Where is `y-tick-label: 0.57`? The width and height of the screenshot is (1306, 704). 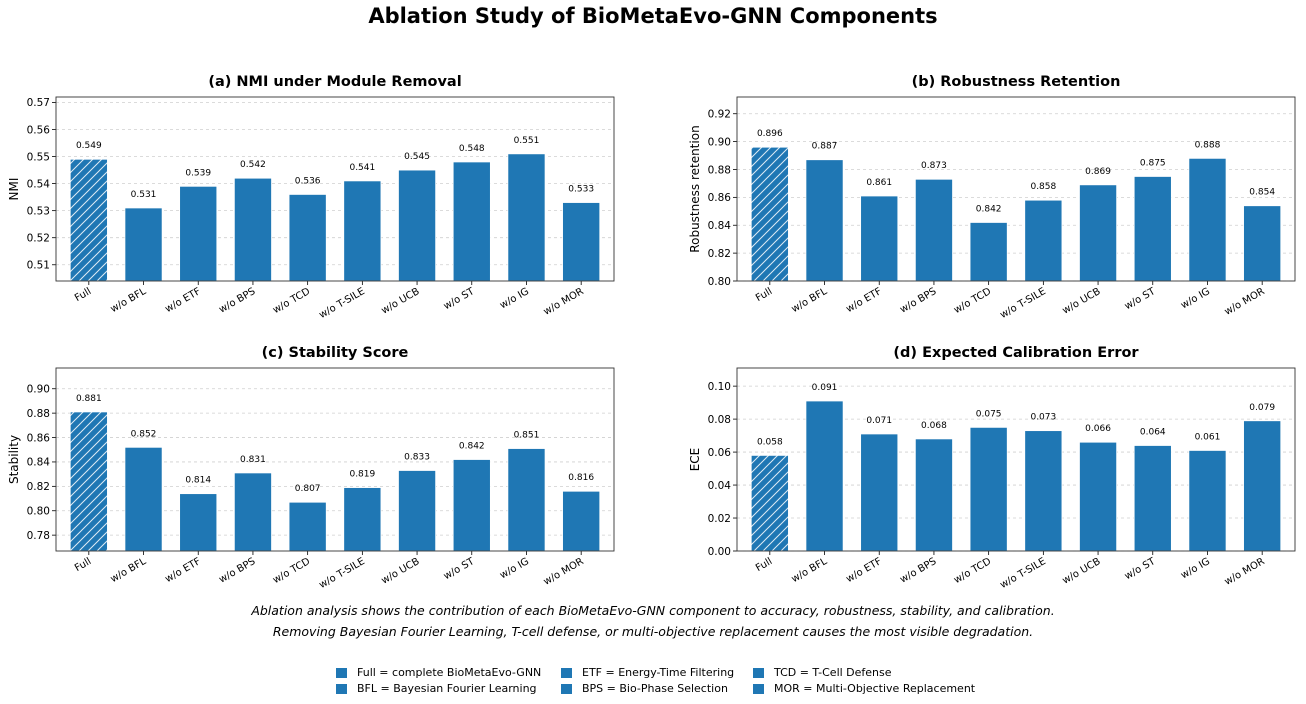
y-tick-label: 0.57 is located at coordinates (38, 103).